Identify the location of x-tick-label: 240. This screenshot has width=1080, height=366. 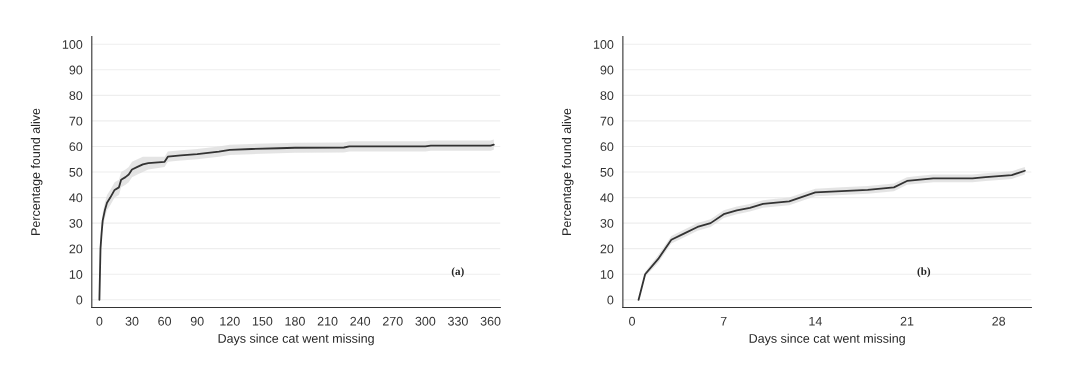
(360, 321).